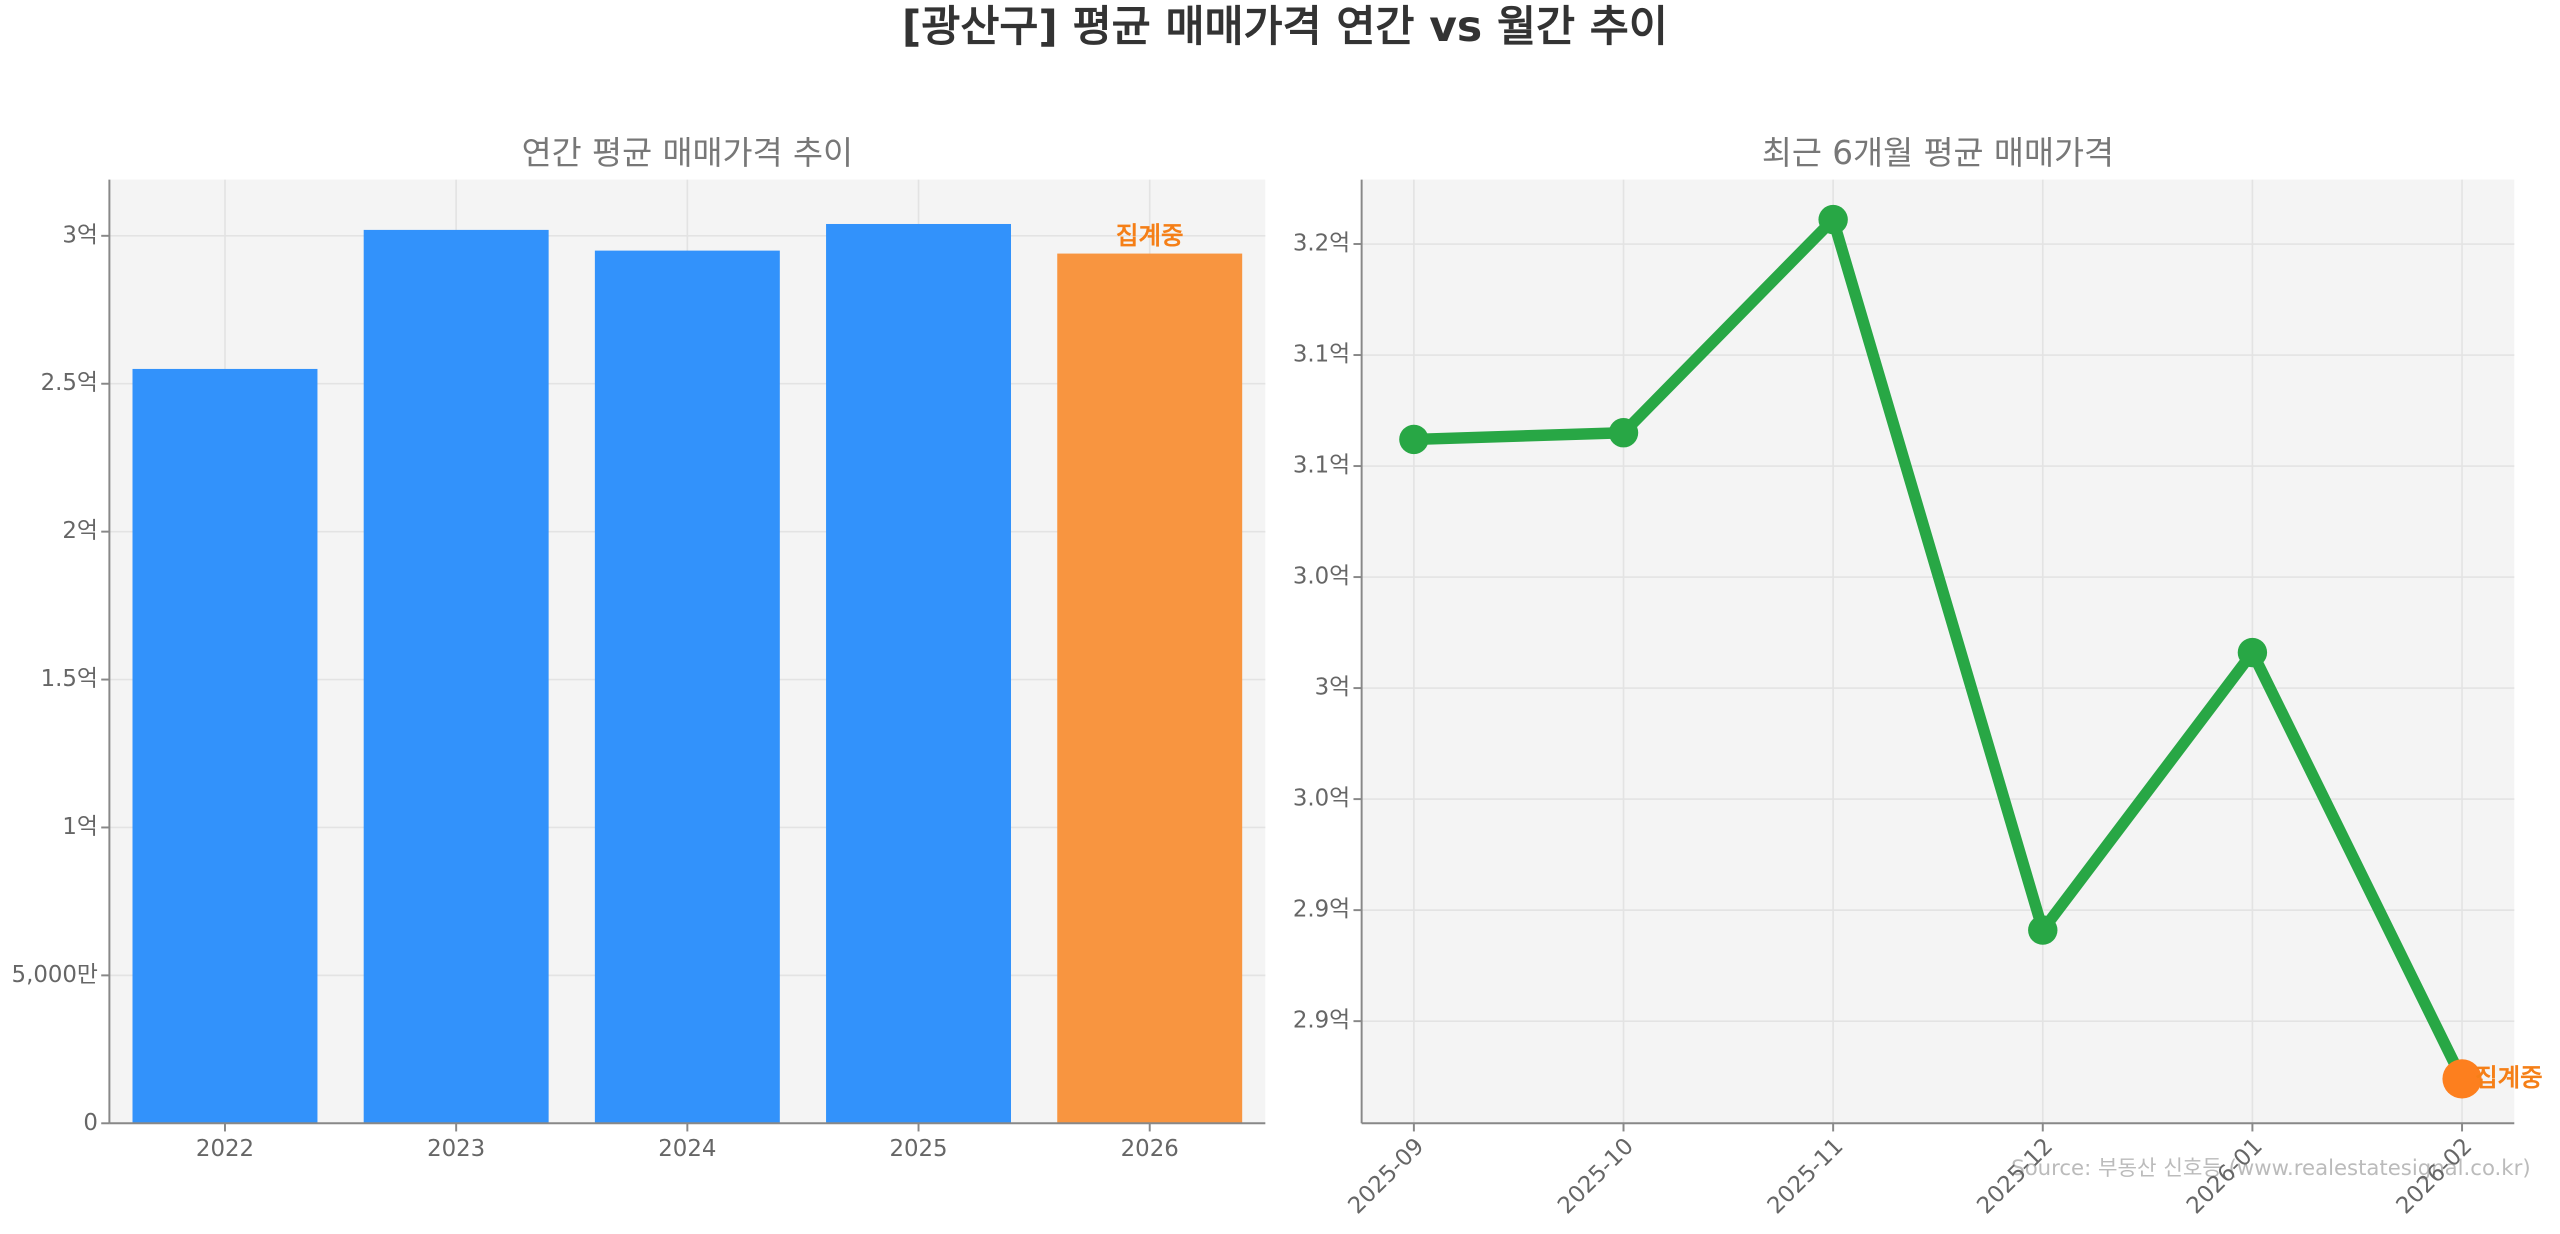  Describe the element at coordinates (55, 975) in the screenshot. I see `y-tick-label: 5,000만` at that location.